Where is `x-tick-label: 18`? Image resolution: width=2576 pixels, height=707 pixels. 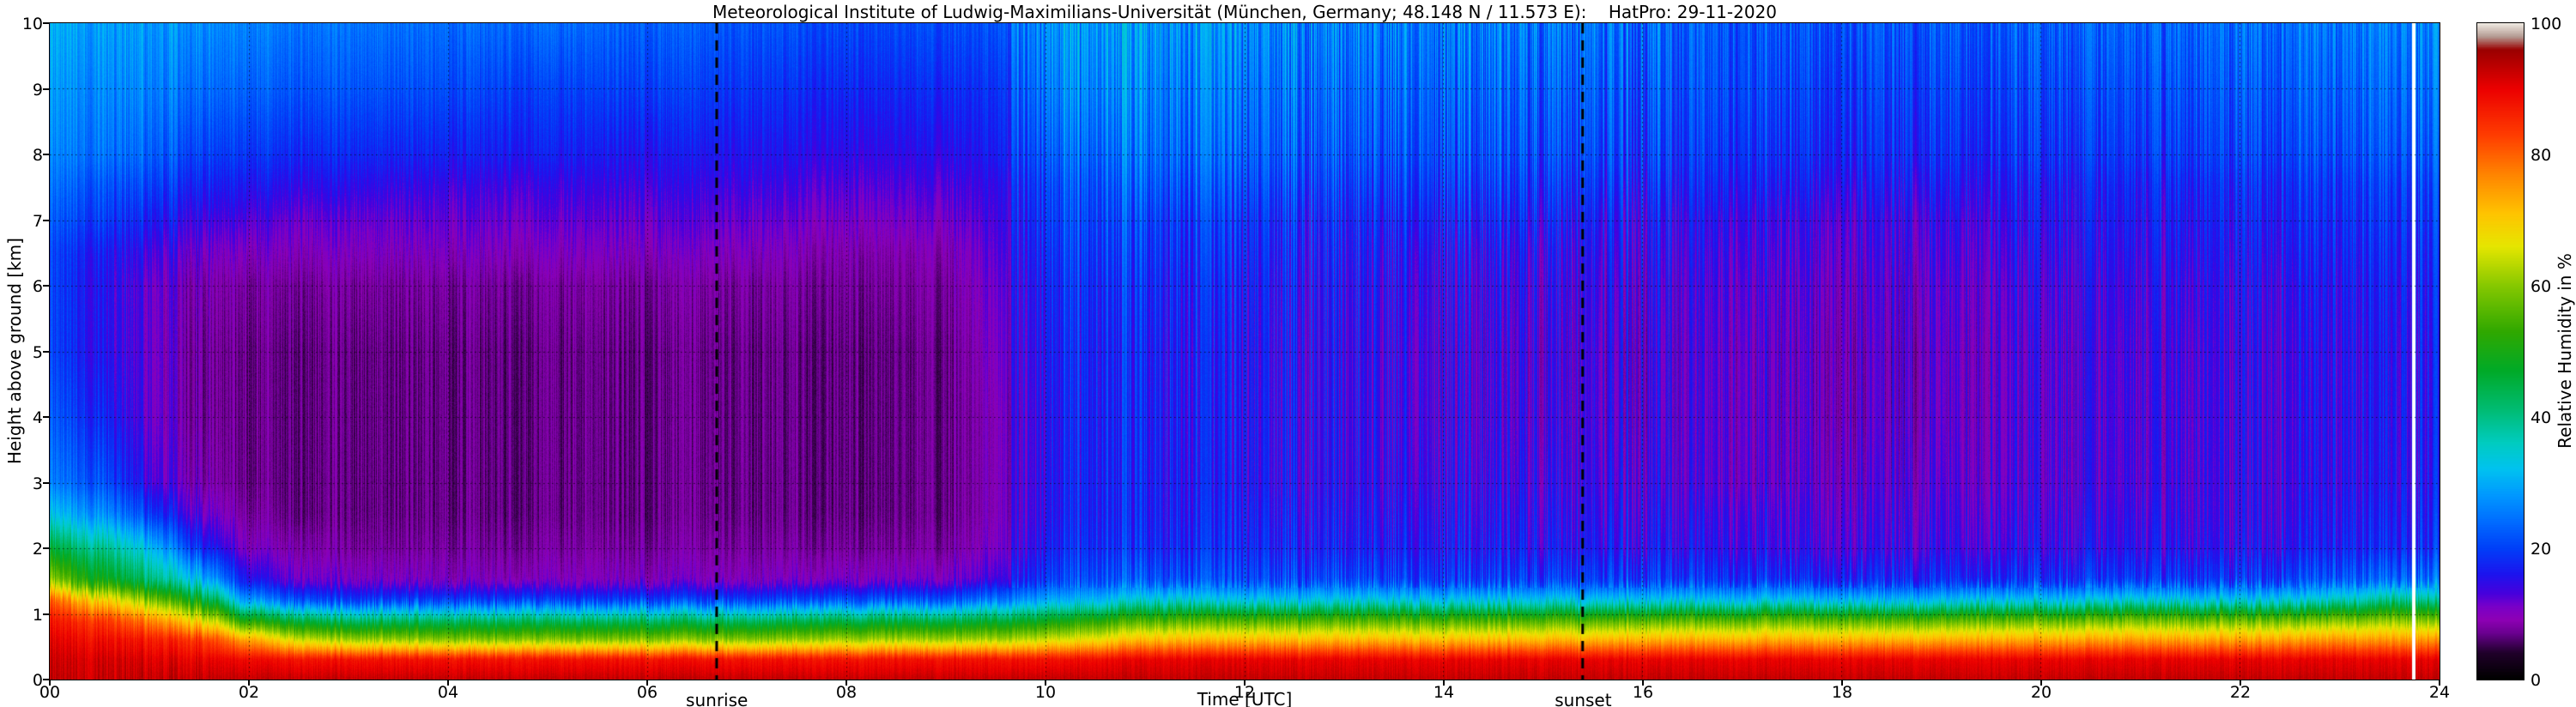
x-tick-label: 18 is located at coordinates (1842, 692).